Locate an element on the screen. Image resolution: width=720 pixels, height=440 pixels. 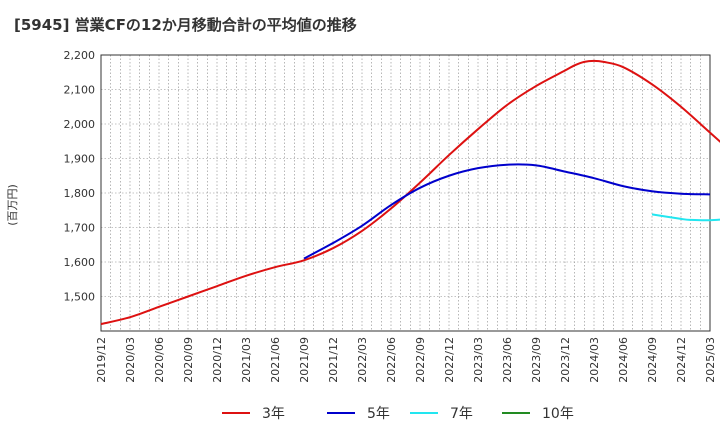
x-tick-label: 2021/12 is located at coordinates (333, 360).